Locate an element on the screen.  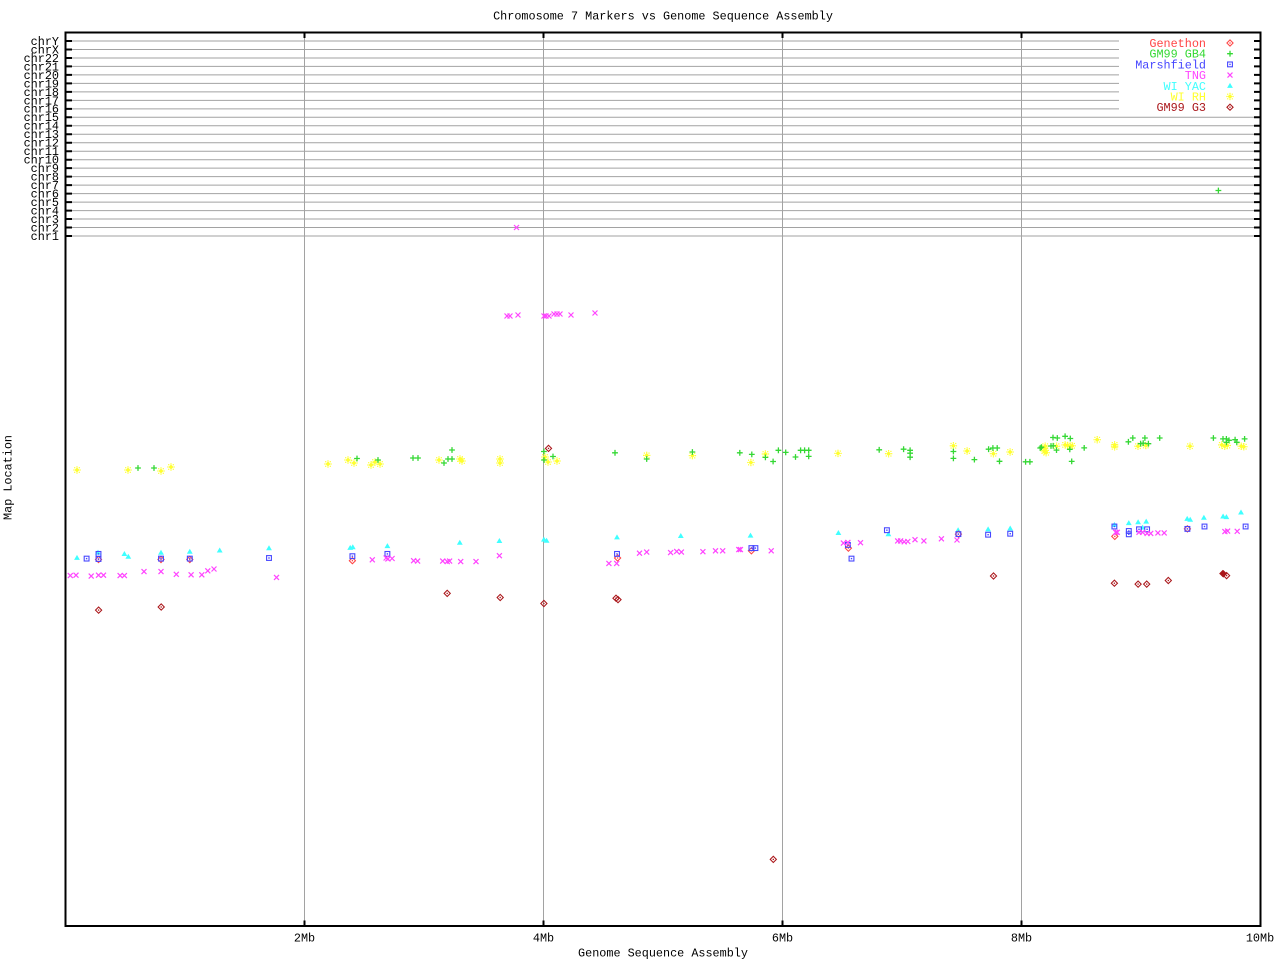
svg-text: 4Mb is located at coordinates (543, 939).